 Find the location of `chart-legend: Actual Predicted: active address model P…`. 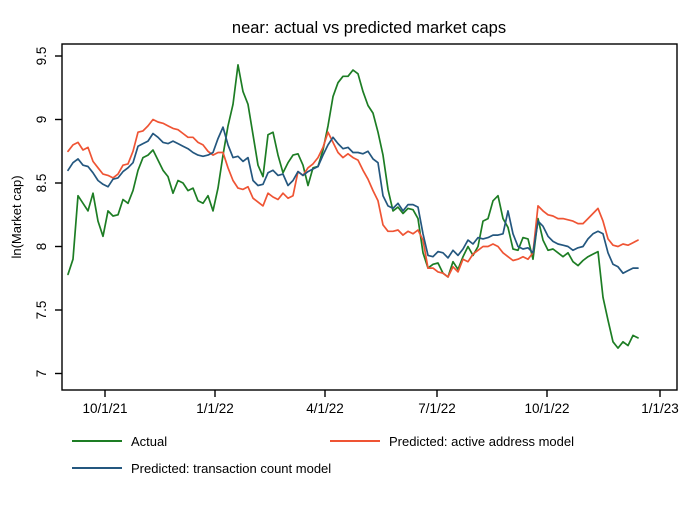

chart-legend: Actual Predicted: active address model P… is located at coordinates (323, 455).